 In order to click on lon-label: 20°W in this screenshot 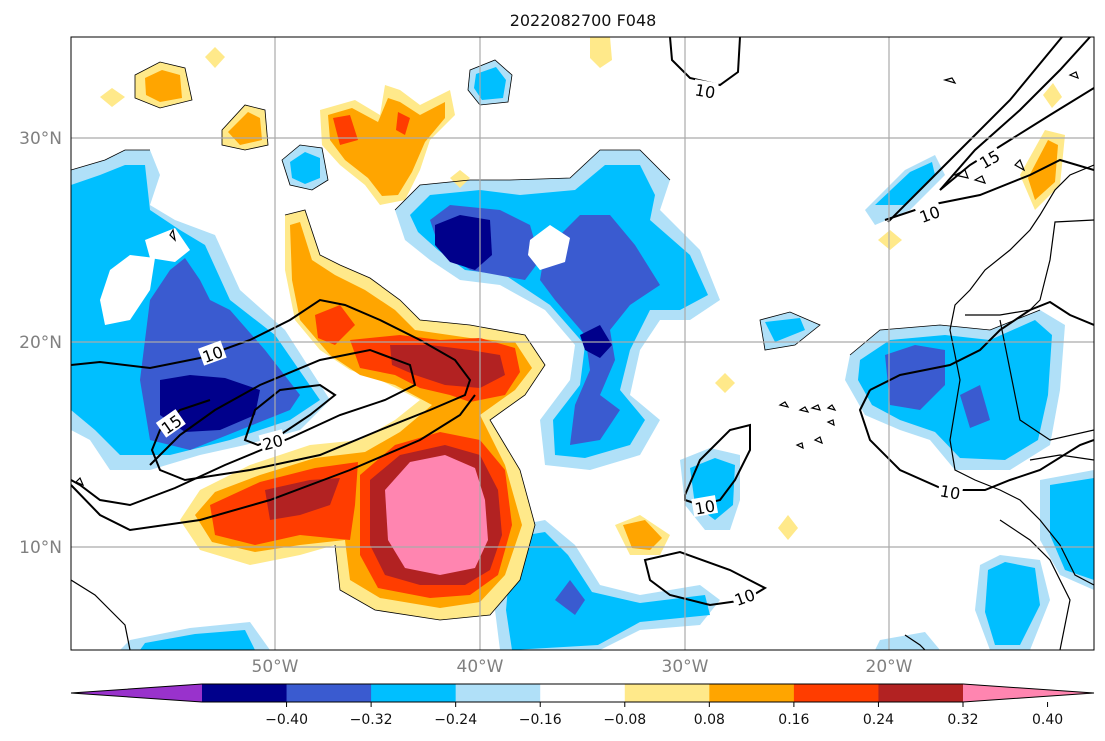, I will do `click(889, 667)`.